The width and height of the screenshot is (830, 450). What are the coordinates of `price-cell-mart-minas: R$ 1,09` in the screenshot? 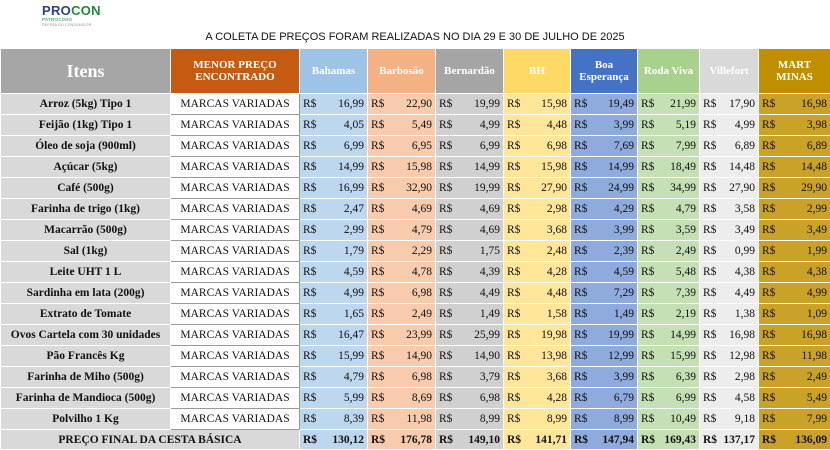 It's located at (794, 314).